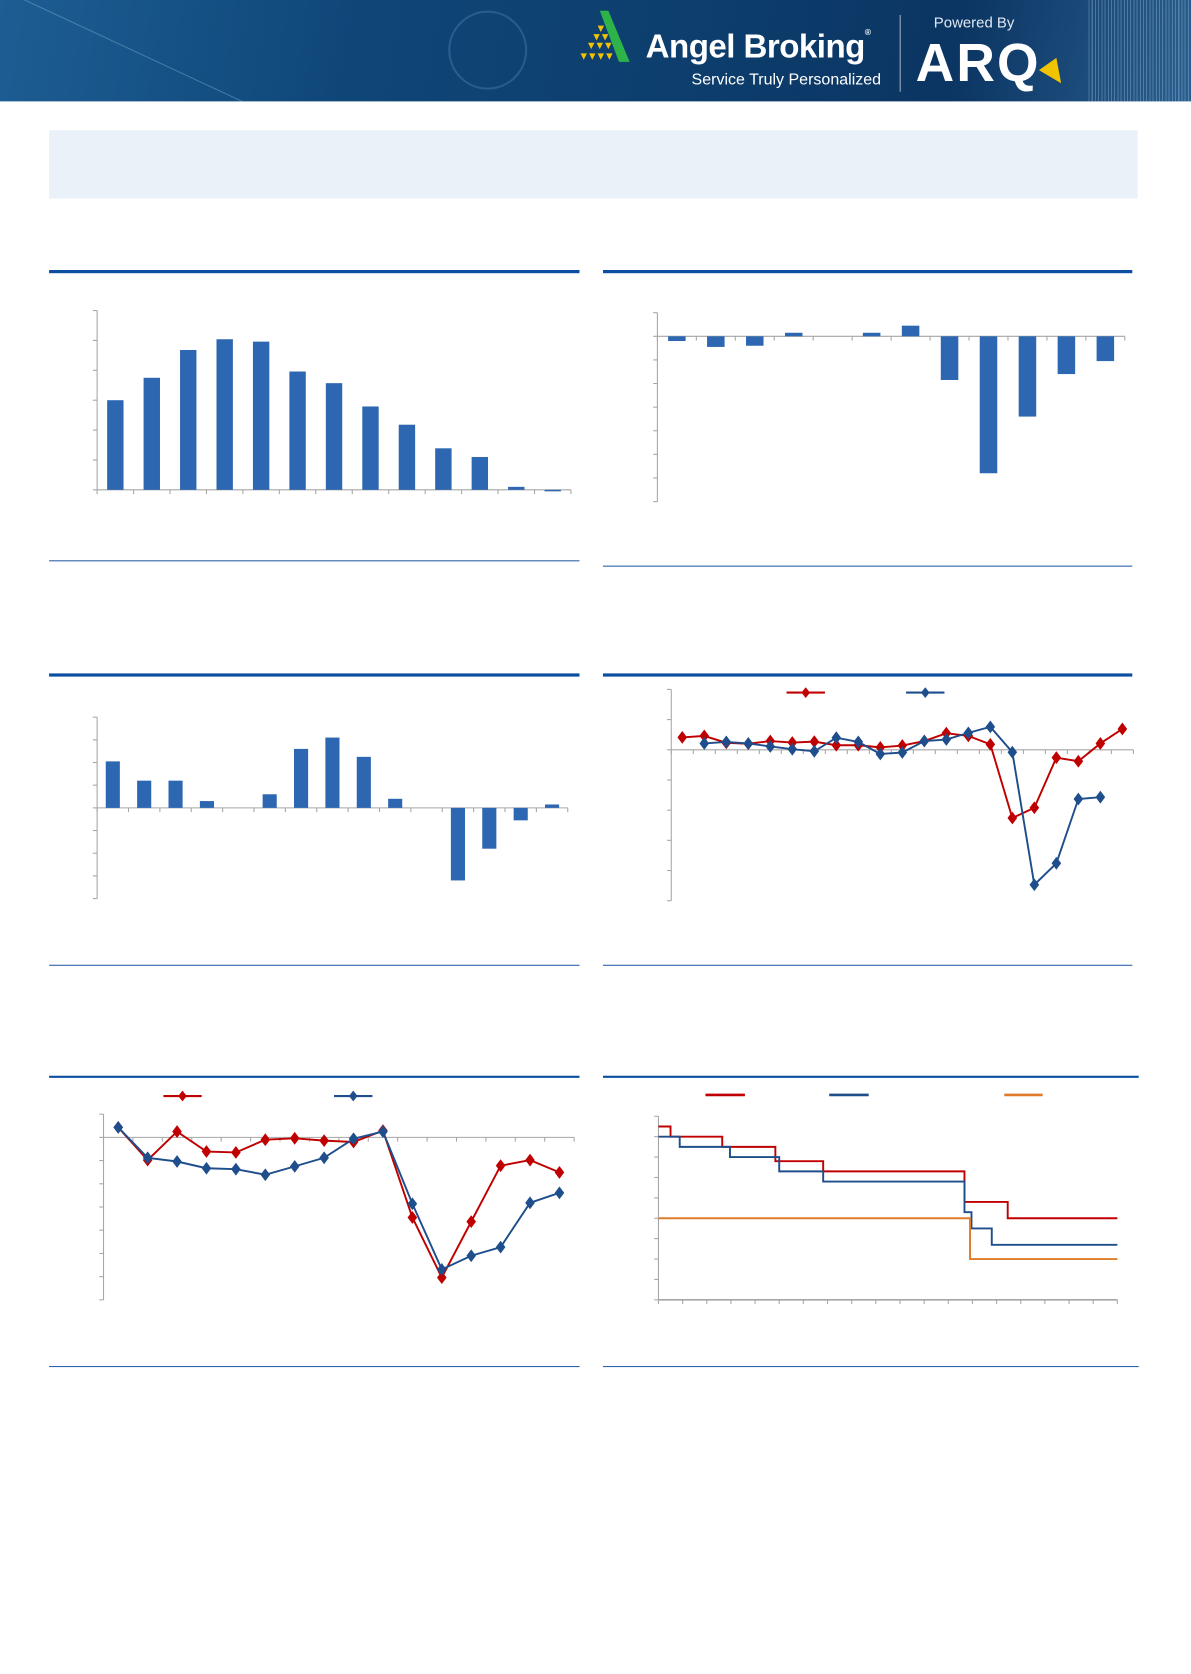  I want to click on tagline: Service Truly Personalized, so click(786, 79).